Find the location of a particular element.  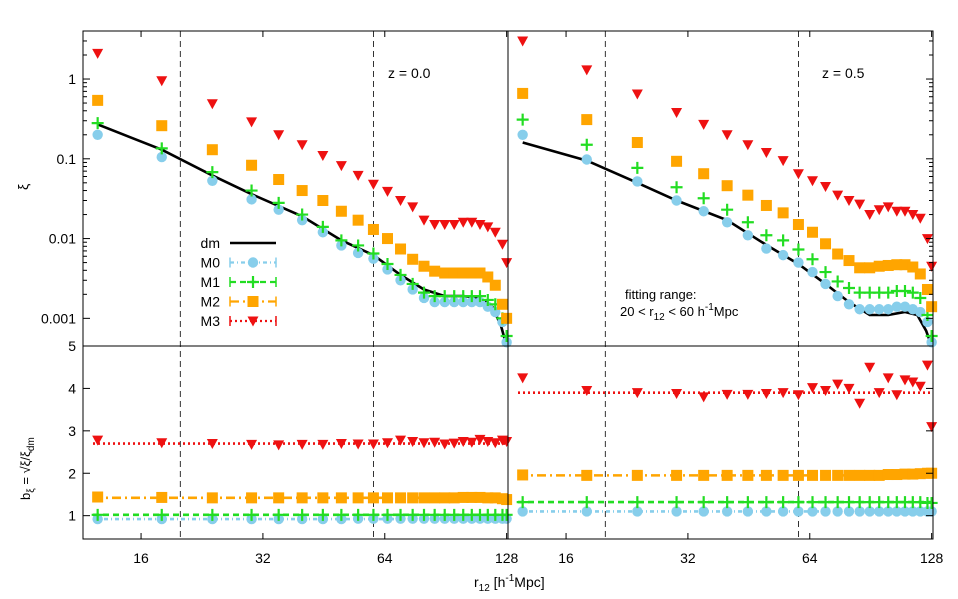

x-tick-label-0-0: 16 is located at coordinates (141, 558).